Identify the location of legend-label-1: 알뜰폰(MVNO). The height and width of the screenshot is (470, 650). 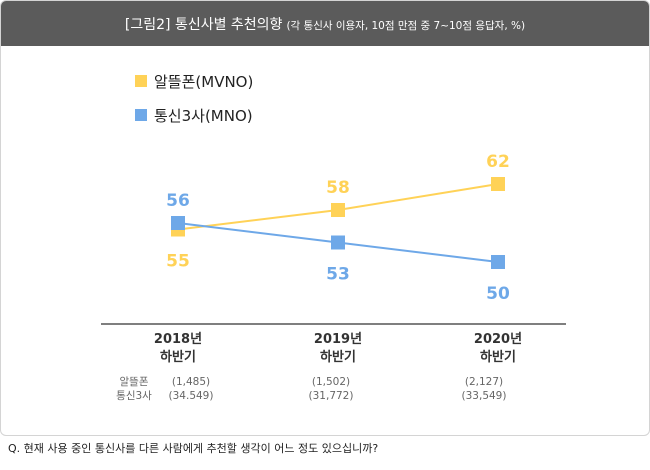
(203, 82).